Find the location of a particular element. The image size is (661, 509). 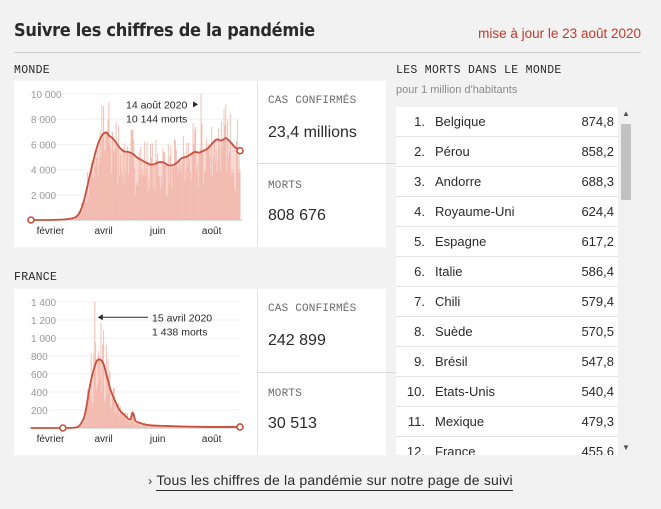

y-tick-label: 10 000 is located at coordinates (46, 95).